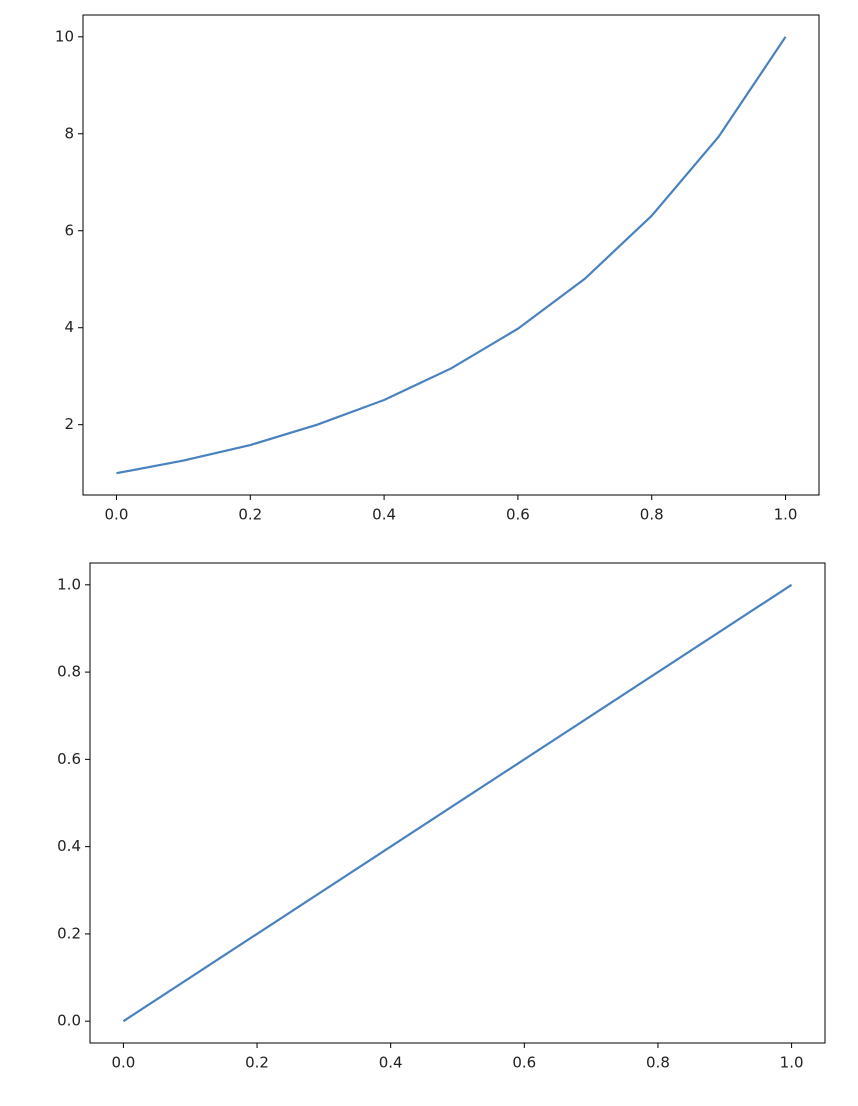  What do you see at coordinates (69, 327) in the screenshot?
I see `y-tick-label: 4` at bounding box center [69, 327].